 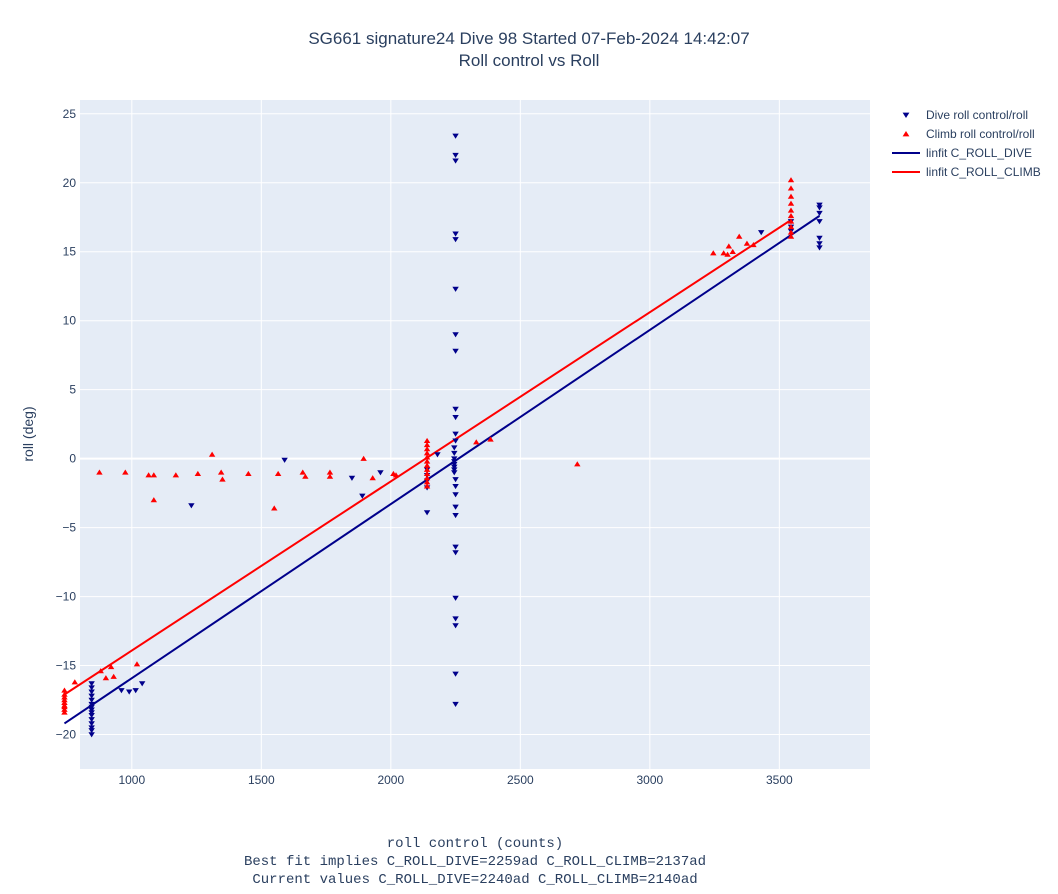 What do you see at coordinates (66, 666) in the screenshot?
I see `y-tick-label: −15` at bounding box center [66, 666].